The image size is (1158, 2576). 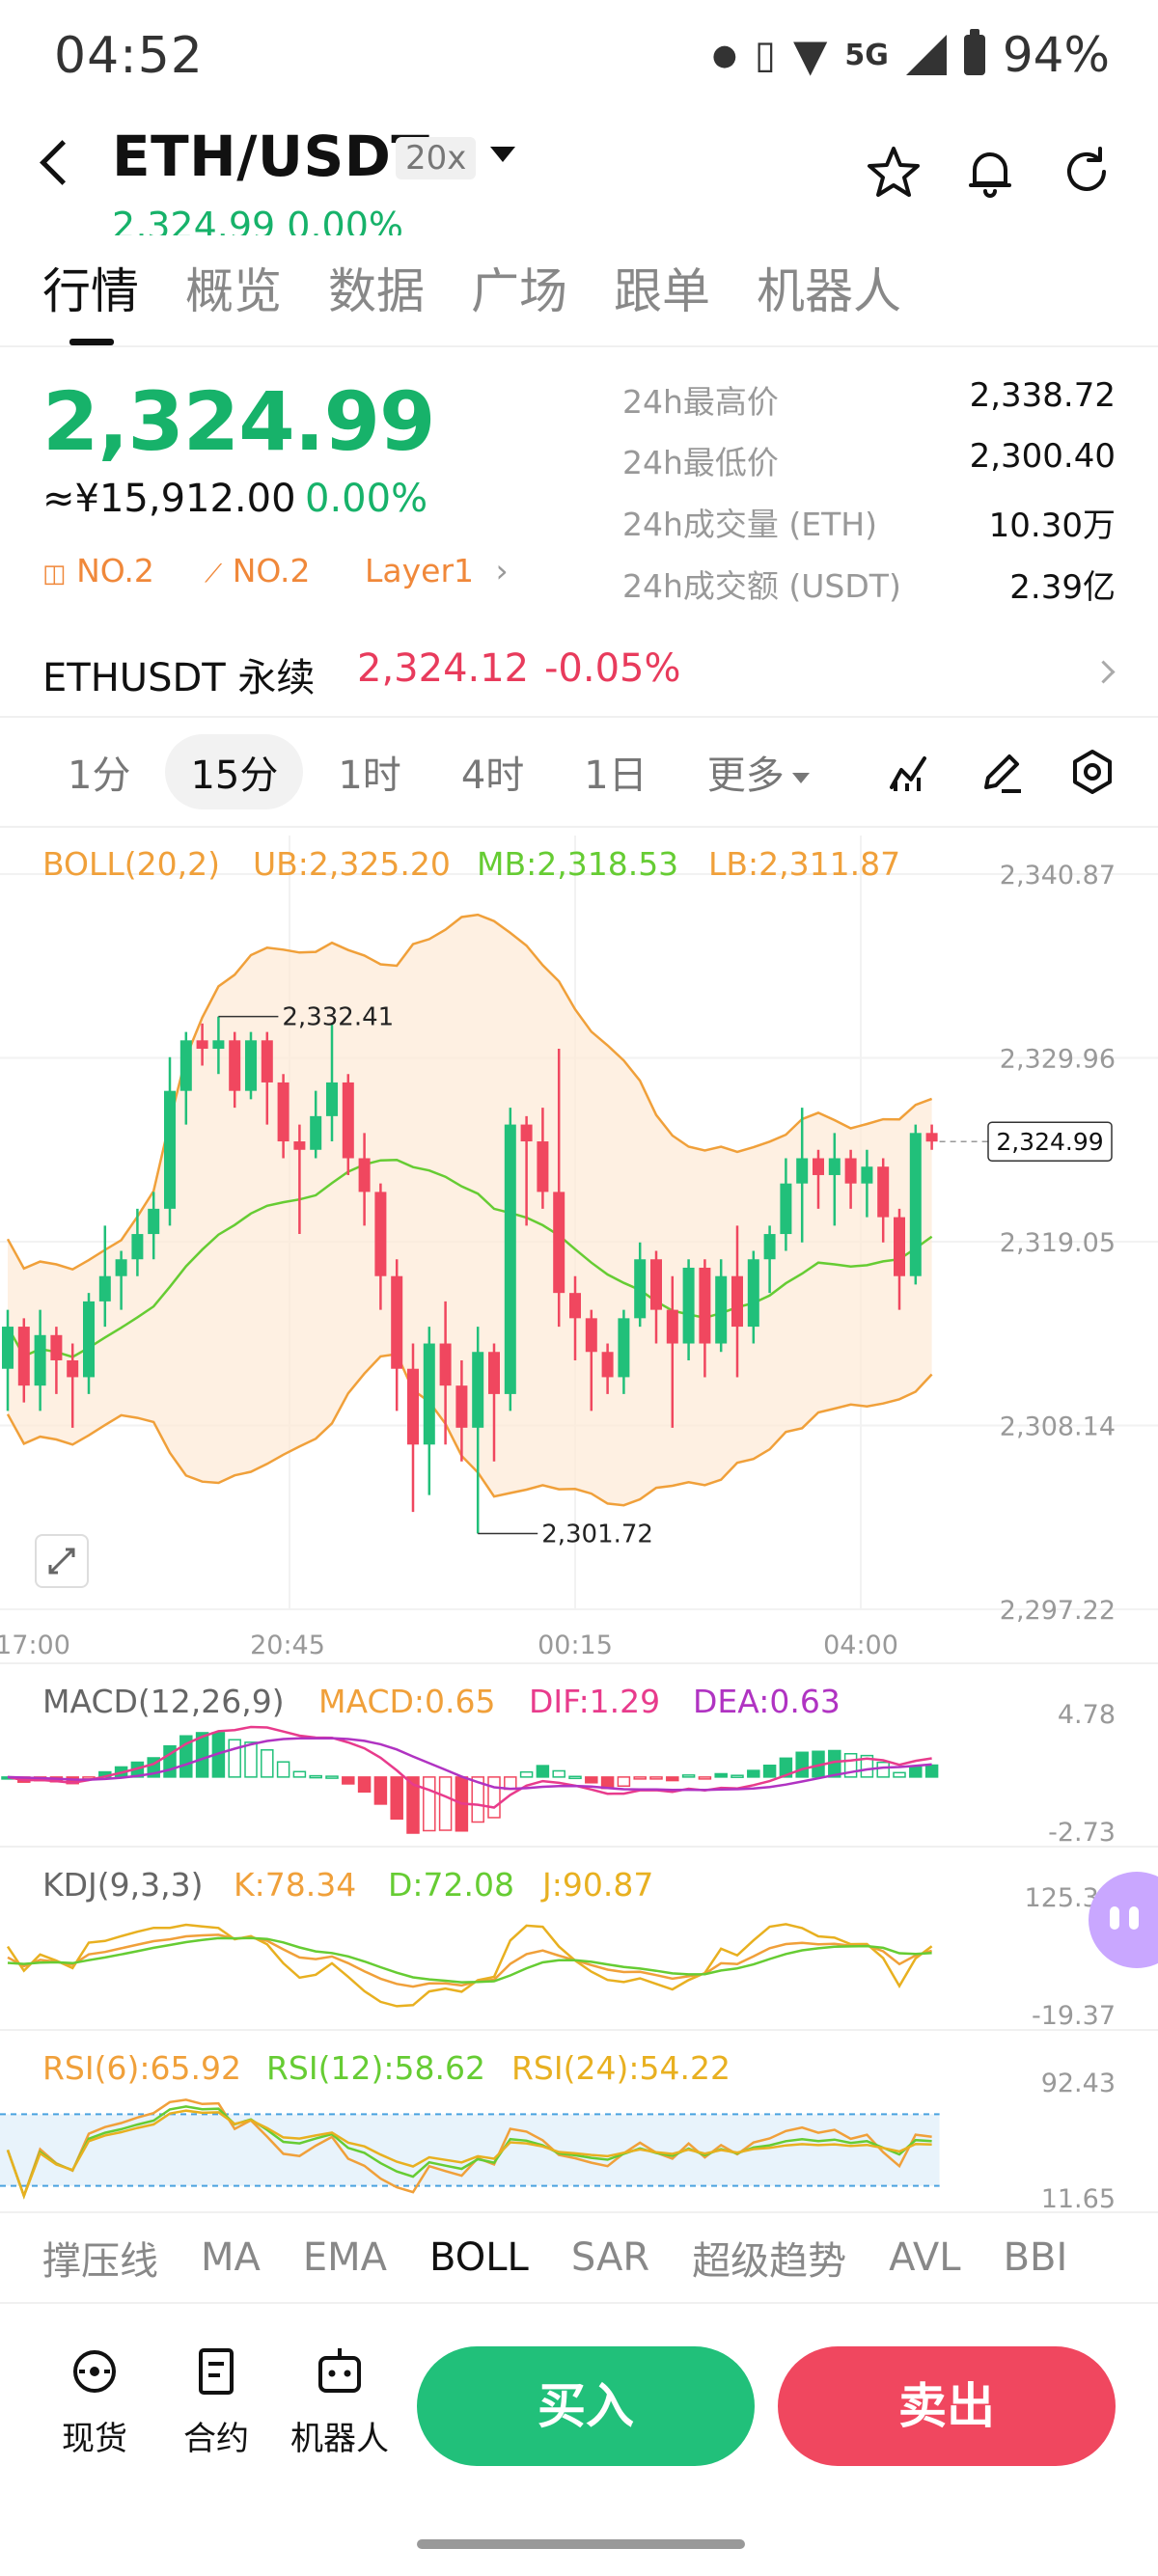 What do you see at coordinates (1058, 1611) in the screenshot?
I see `y-tick-label: 2,297.22` at bounding box center [1058, 1611].